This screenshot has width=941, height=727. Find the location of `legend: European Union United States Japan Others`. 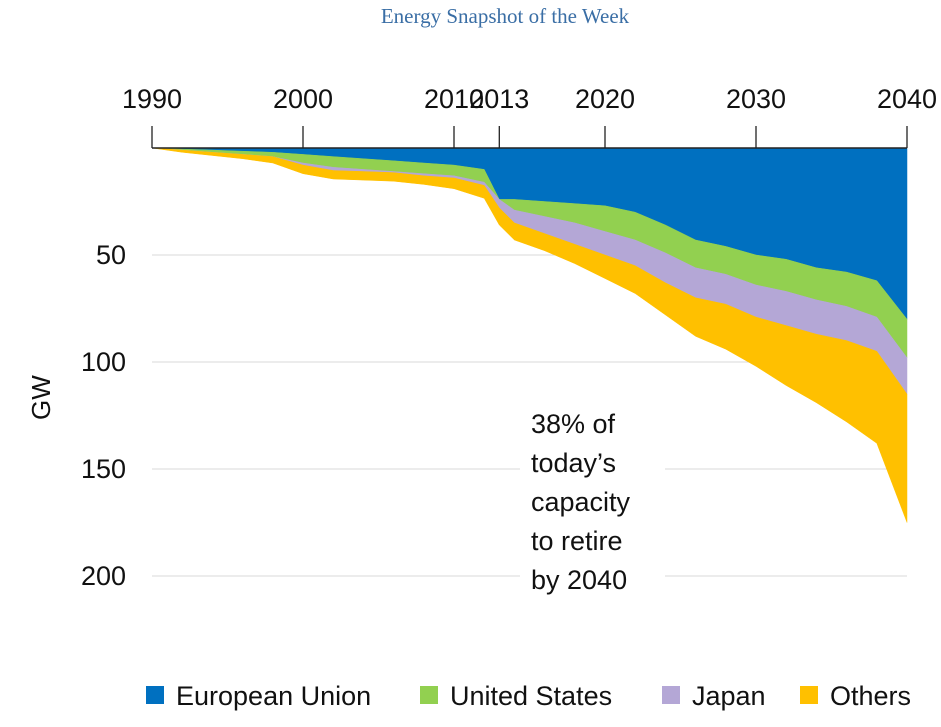

legend: European Union United States Japan Others is located at coordinates (528, 696).